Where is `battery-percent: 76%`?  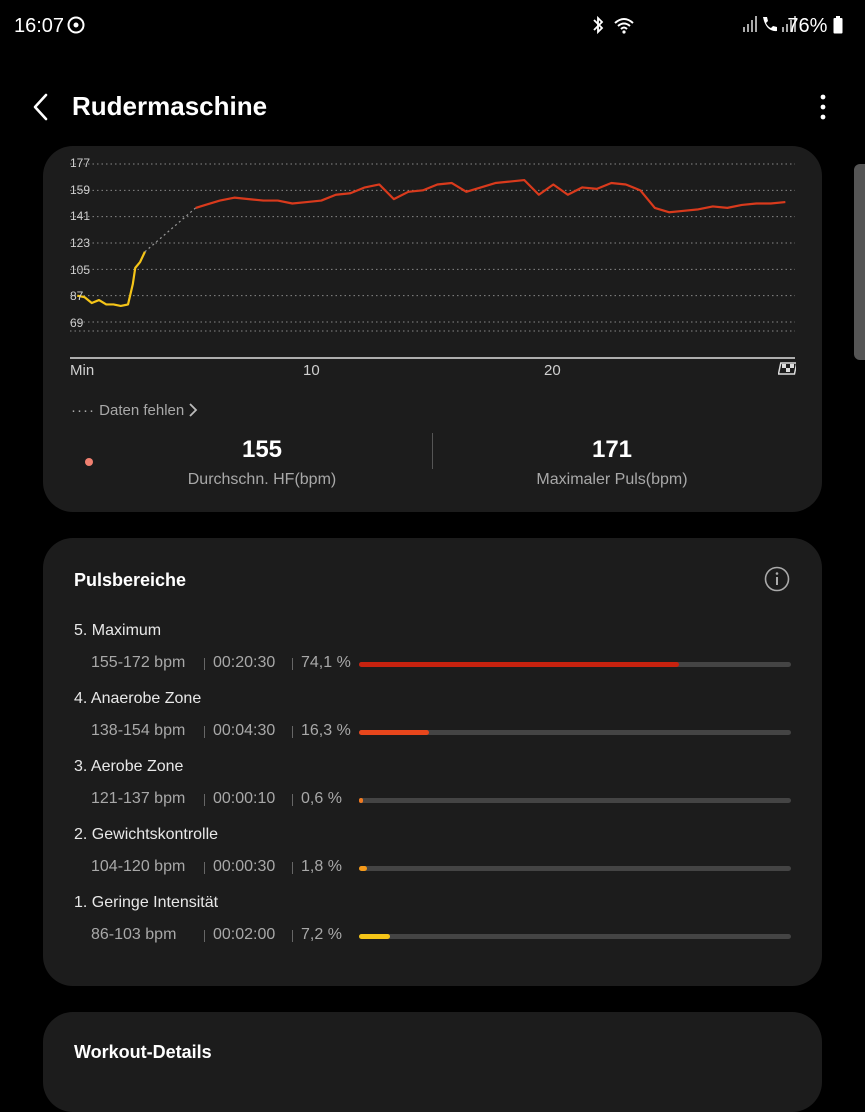
battery-percent: 76% is located at coordinates (815, 26).